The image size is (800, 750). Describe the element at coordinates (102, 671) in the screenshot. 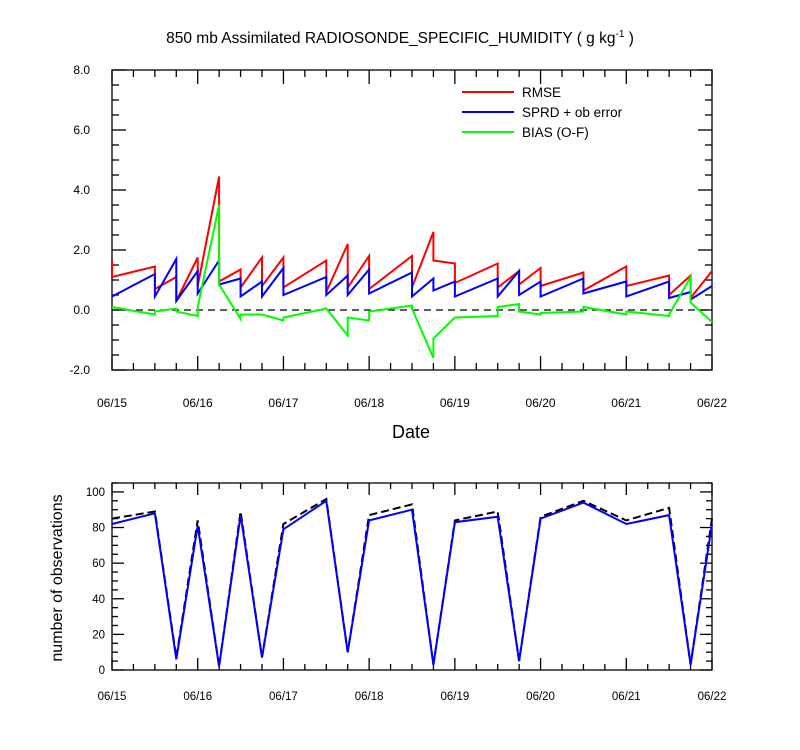

I see `y-tick-label: 0` at that location.